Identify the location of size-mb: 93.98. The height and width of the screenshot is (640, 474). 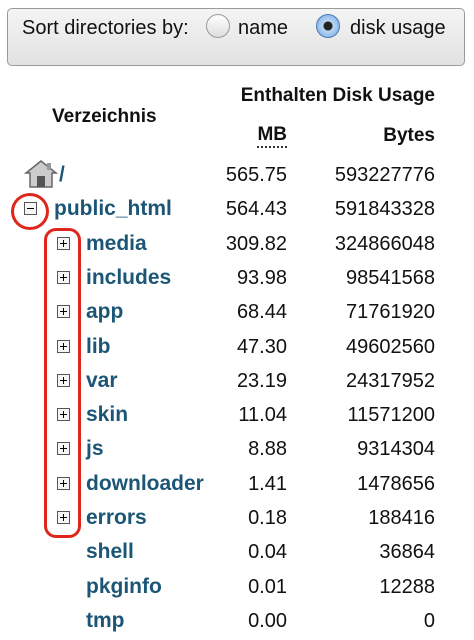
(261, 277).